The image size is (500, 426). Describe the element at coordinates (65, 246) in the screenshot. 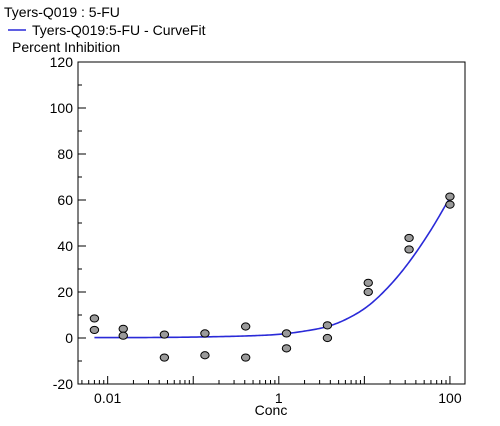

I see `y-tick-label: 40` at that location.